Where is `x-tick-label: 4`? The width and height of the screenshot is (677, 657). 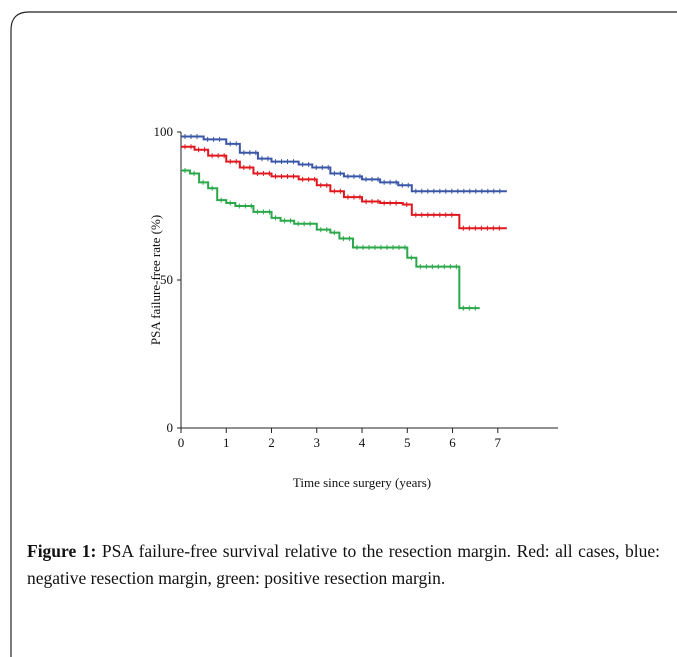 x-tick-label: 4 is located at coordinates (362, 442).